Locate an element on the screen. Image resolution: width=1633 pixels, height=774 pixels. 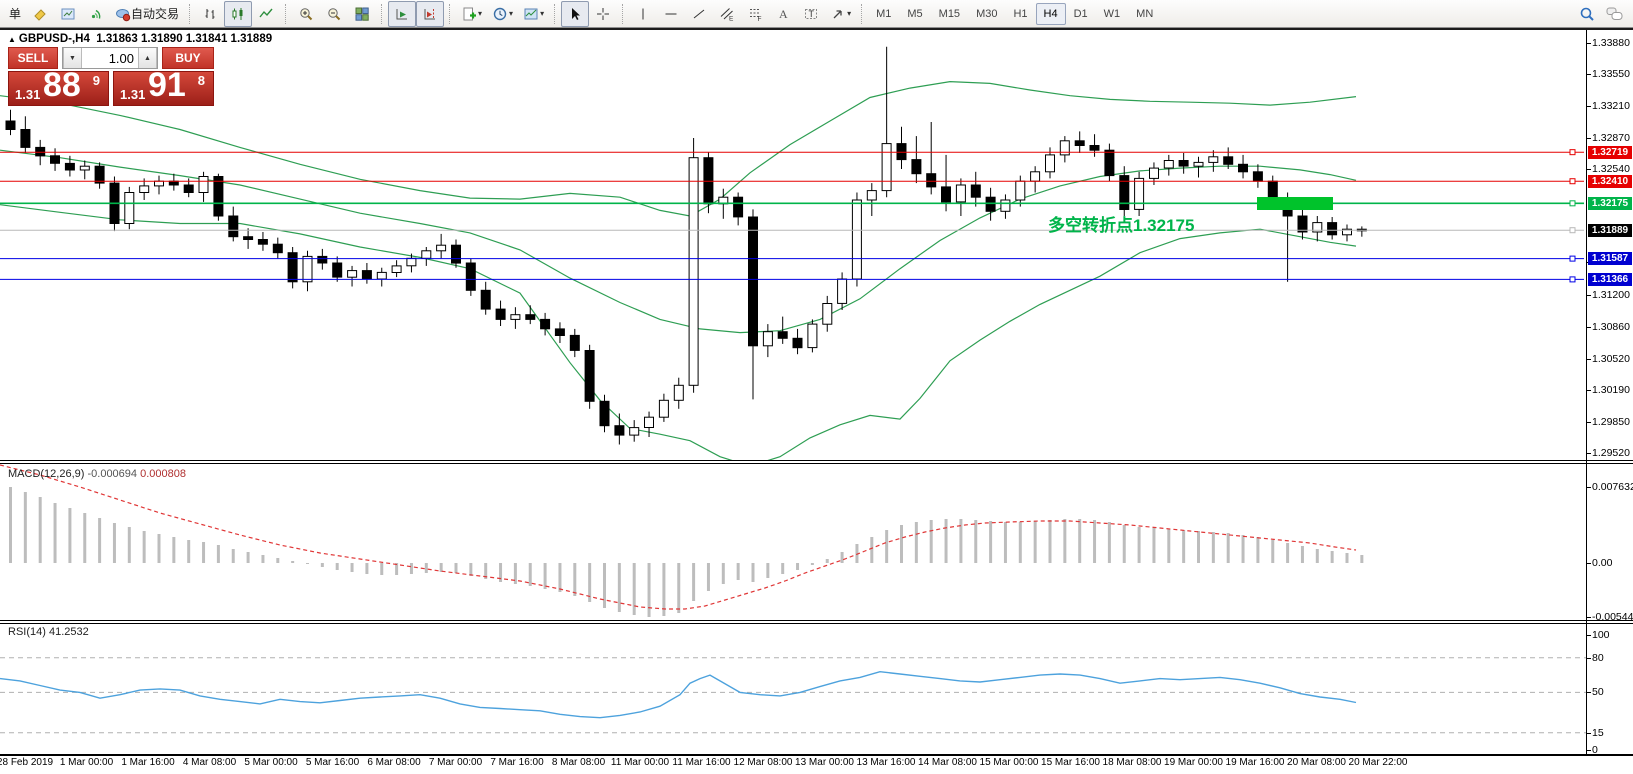
time-label: 13 Mar 00:00 is located at coordinates (824, 762).